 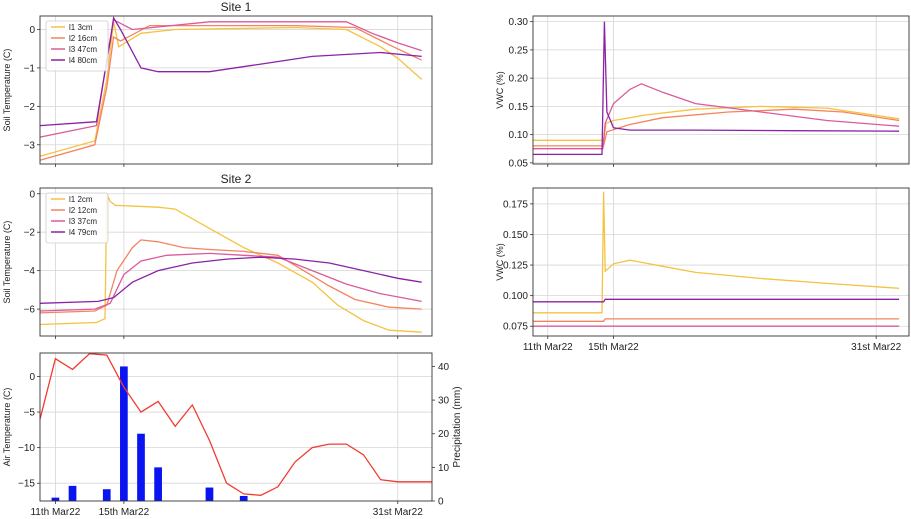 What do you see at coordinates (515, 327) in the screenshot?
I see `y-tick-label: 0.075` at bounding box center [515, 327].